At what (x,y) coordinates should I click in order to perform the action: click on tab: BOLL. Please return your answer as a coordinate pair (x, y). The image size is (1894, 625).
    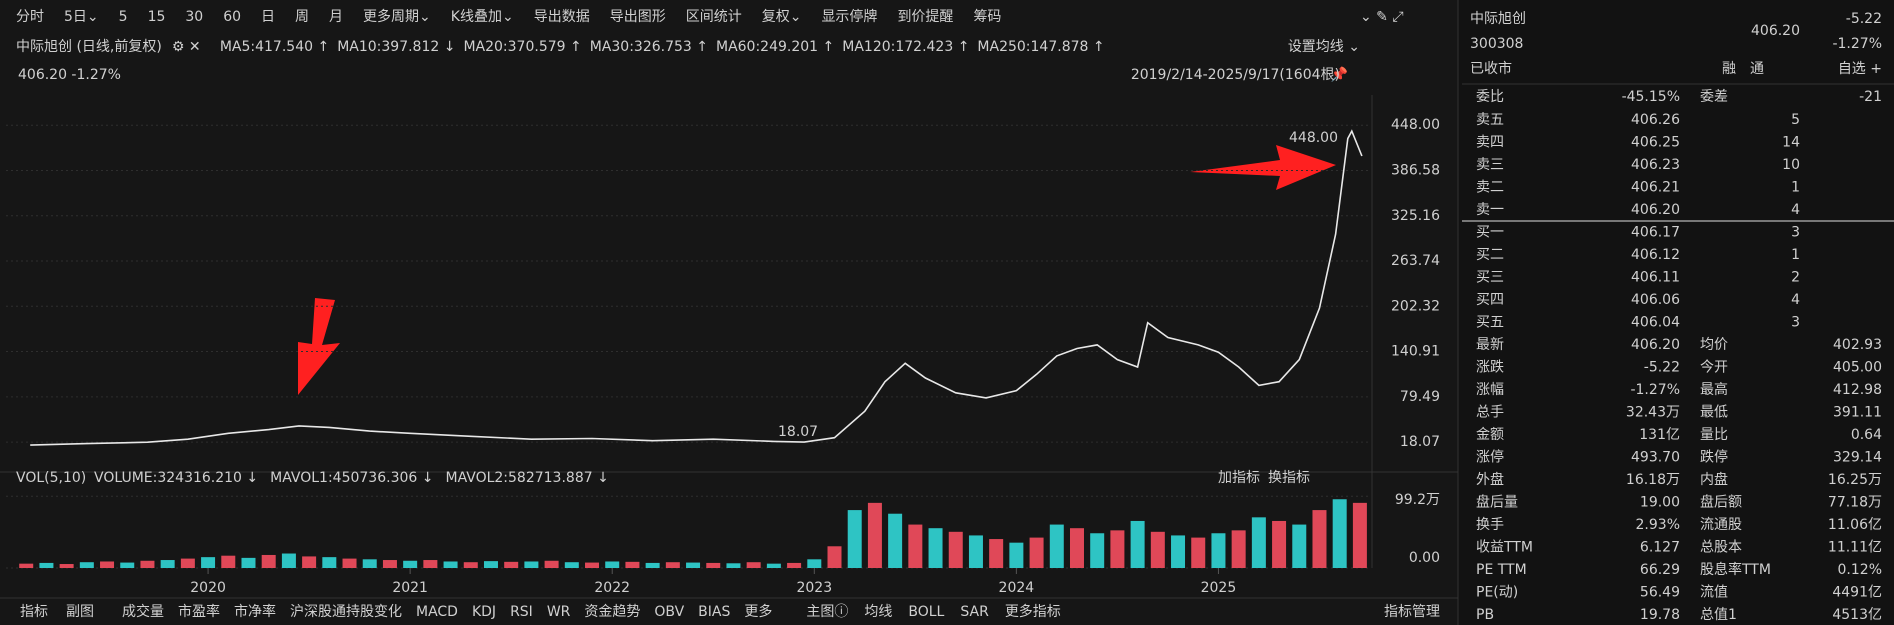
    Looking at the image, I should click on (926, 612).